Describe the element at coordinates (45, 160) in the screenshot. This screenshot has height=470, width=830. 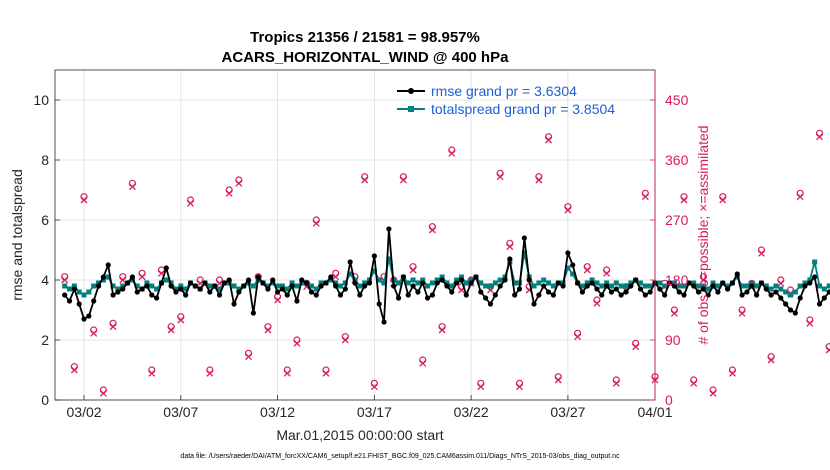
I see `y-tick-label: 8` at that location.